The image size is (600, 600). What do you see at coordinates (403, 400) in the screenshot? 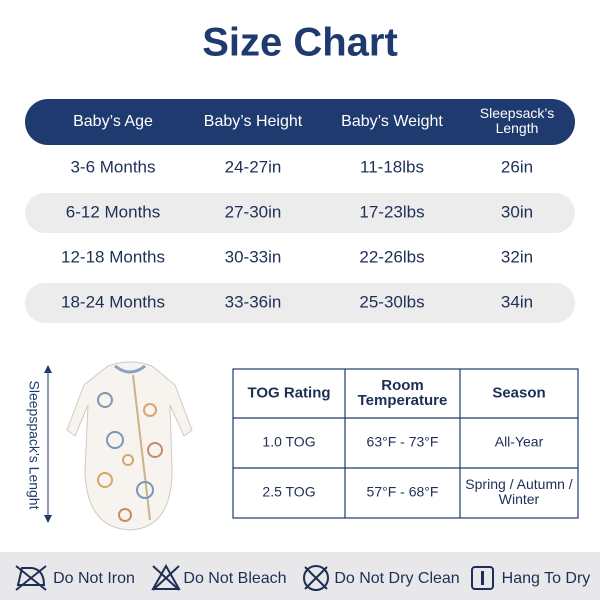
I see `tog-header: Temperature` at bounding box center [403, 400].